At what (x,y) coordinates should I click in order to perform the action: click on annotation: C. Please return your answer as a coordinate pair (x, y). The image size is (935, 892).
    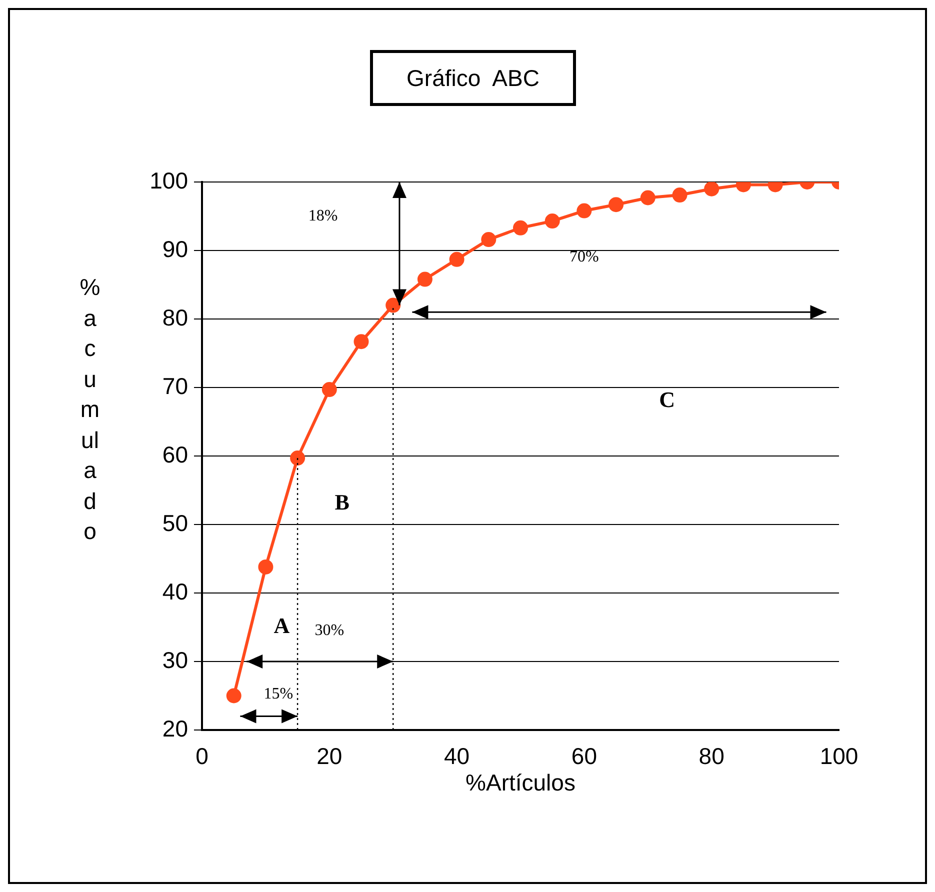
    Looking at the image, I should click on (667, 399).